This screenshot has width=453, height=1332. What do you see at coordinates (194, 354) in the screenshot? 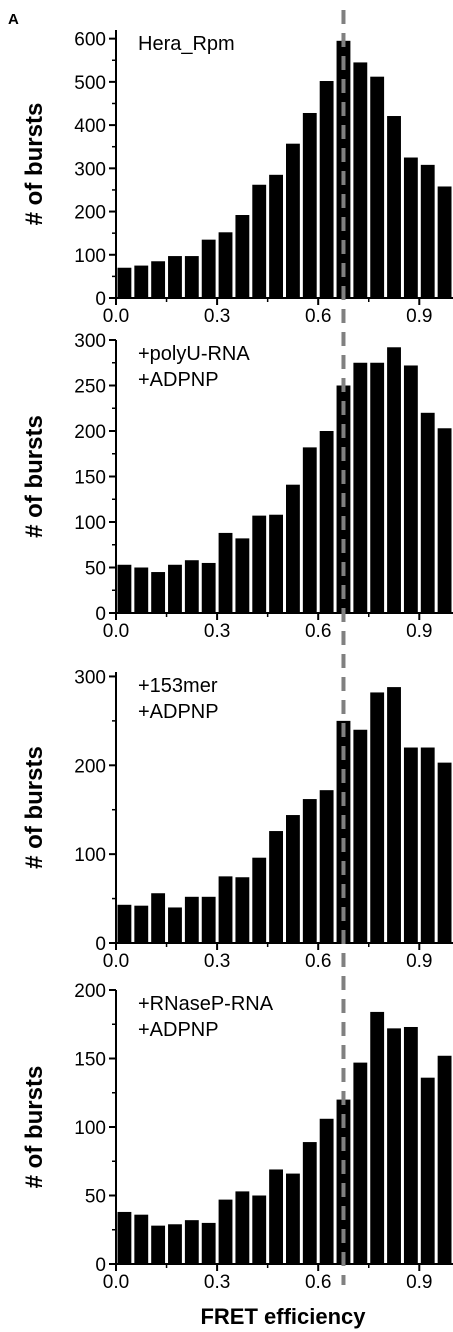
I see `panel-annotation: +polyU-RNA` at bounding box center [194, 354].